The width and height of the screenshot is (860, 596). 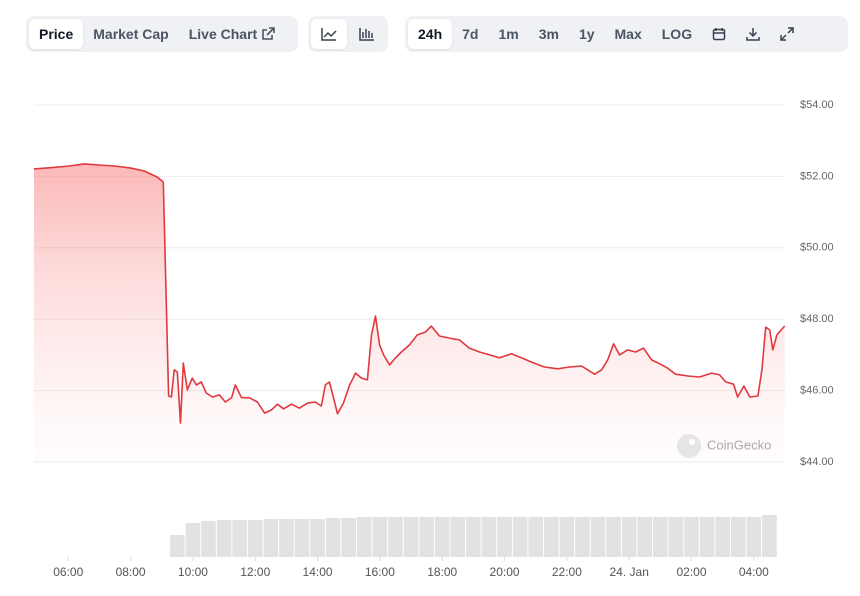 I want to click on x-tick-label: 02:00, so click(x=691, y=572).